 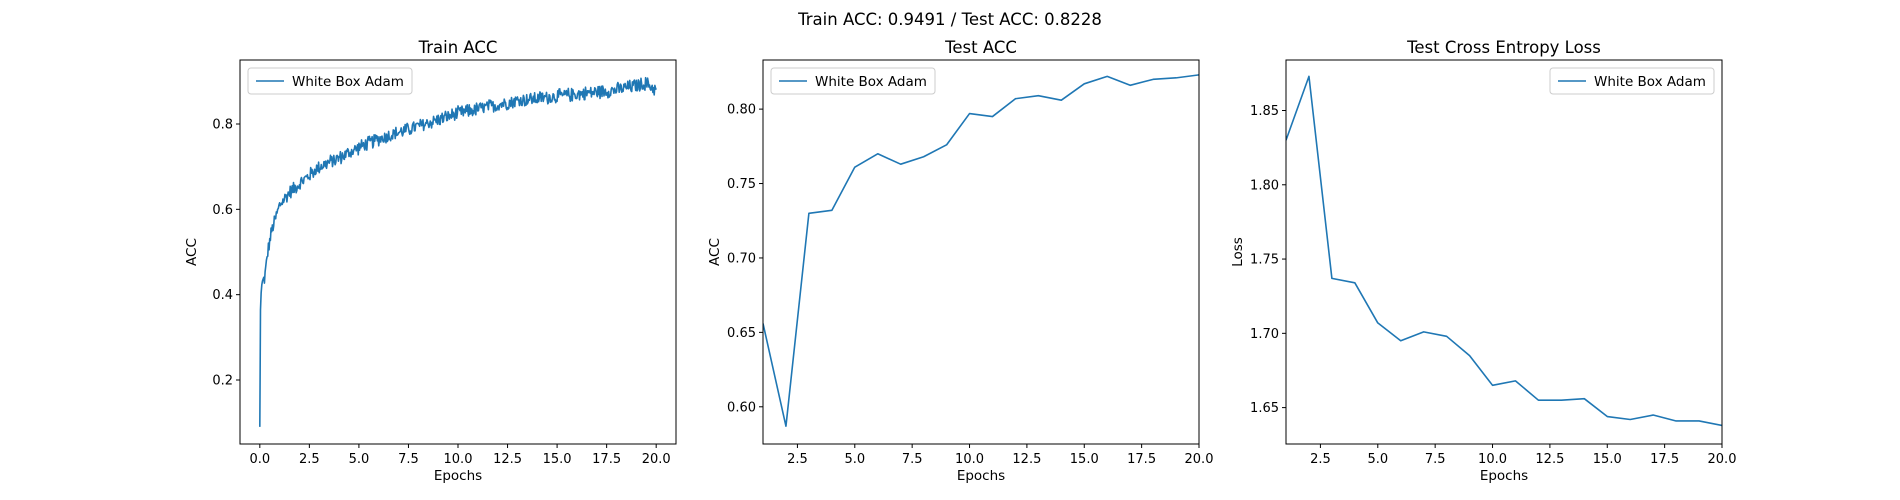 I want to click on x-tick-label: 0.0, so click(x=259, y=459).